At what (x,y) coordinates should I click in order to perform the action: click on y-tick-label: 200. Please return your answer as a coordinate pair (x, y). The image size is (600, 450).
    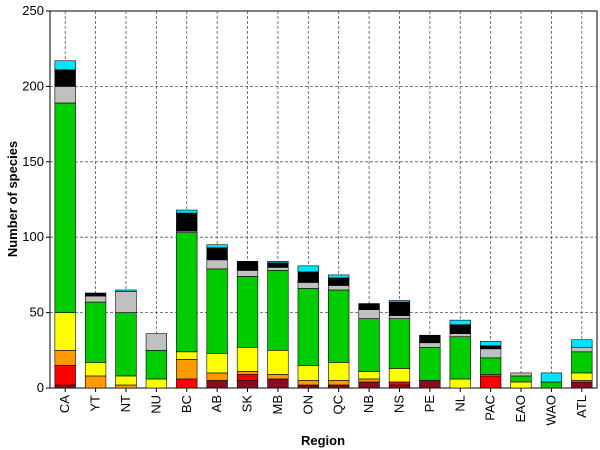
    Looking at the image, I should click on (33, 85).